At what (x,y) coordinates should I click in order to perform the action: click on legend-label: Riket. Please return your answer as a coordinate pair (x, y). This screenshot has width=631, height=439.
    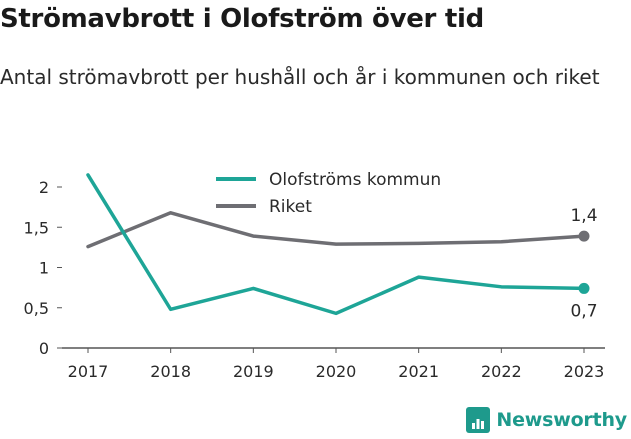
    Looking at the image, I should click on (290, 207).